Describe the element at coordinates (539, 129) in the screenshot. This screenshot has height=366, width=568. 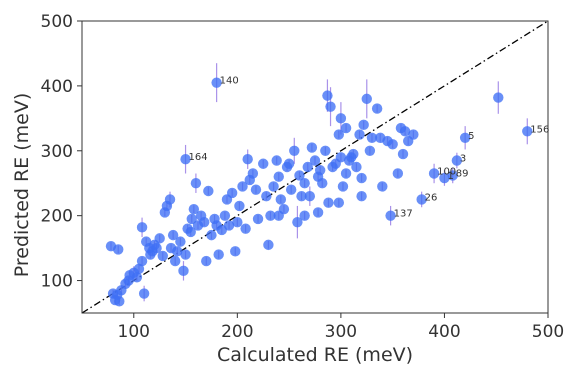
I see `point-annotation: 156` at that location.